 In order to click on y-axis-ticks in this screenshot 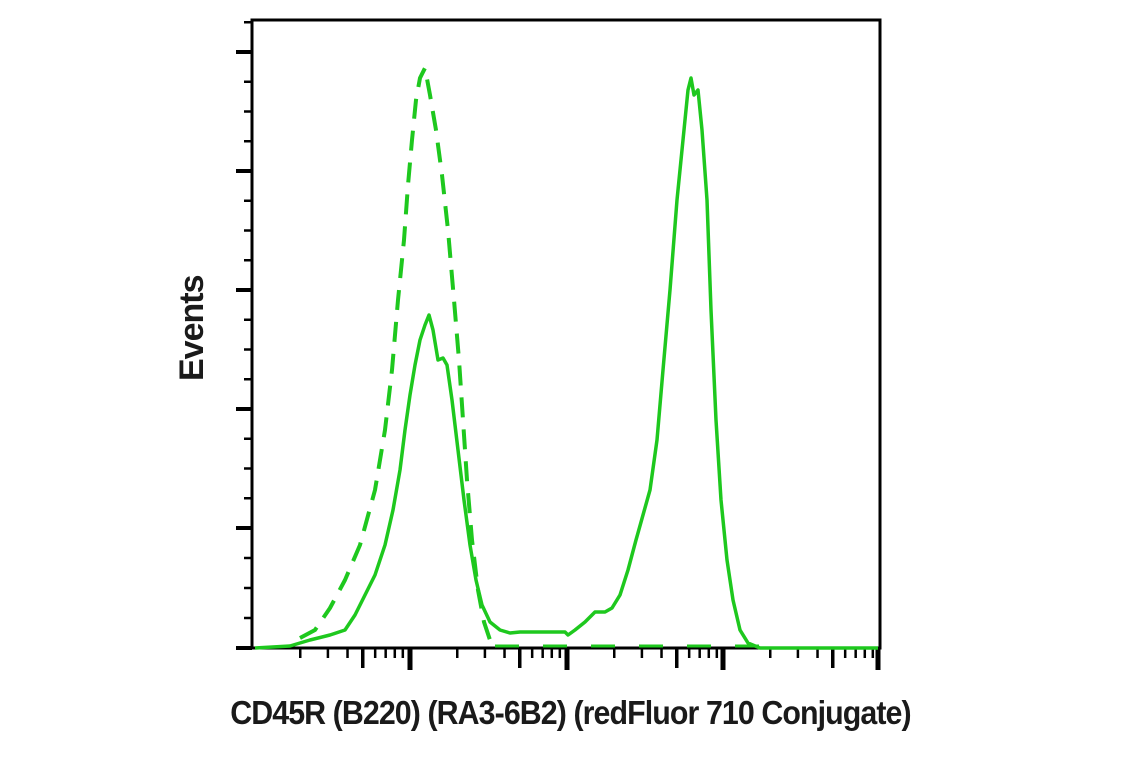, I will do `click(244, 335)`.